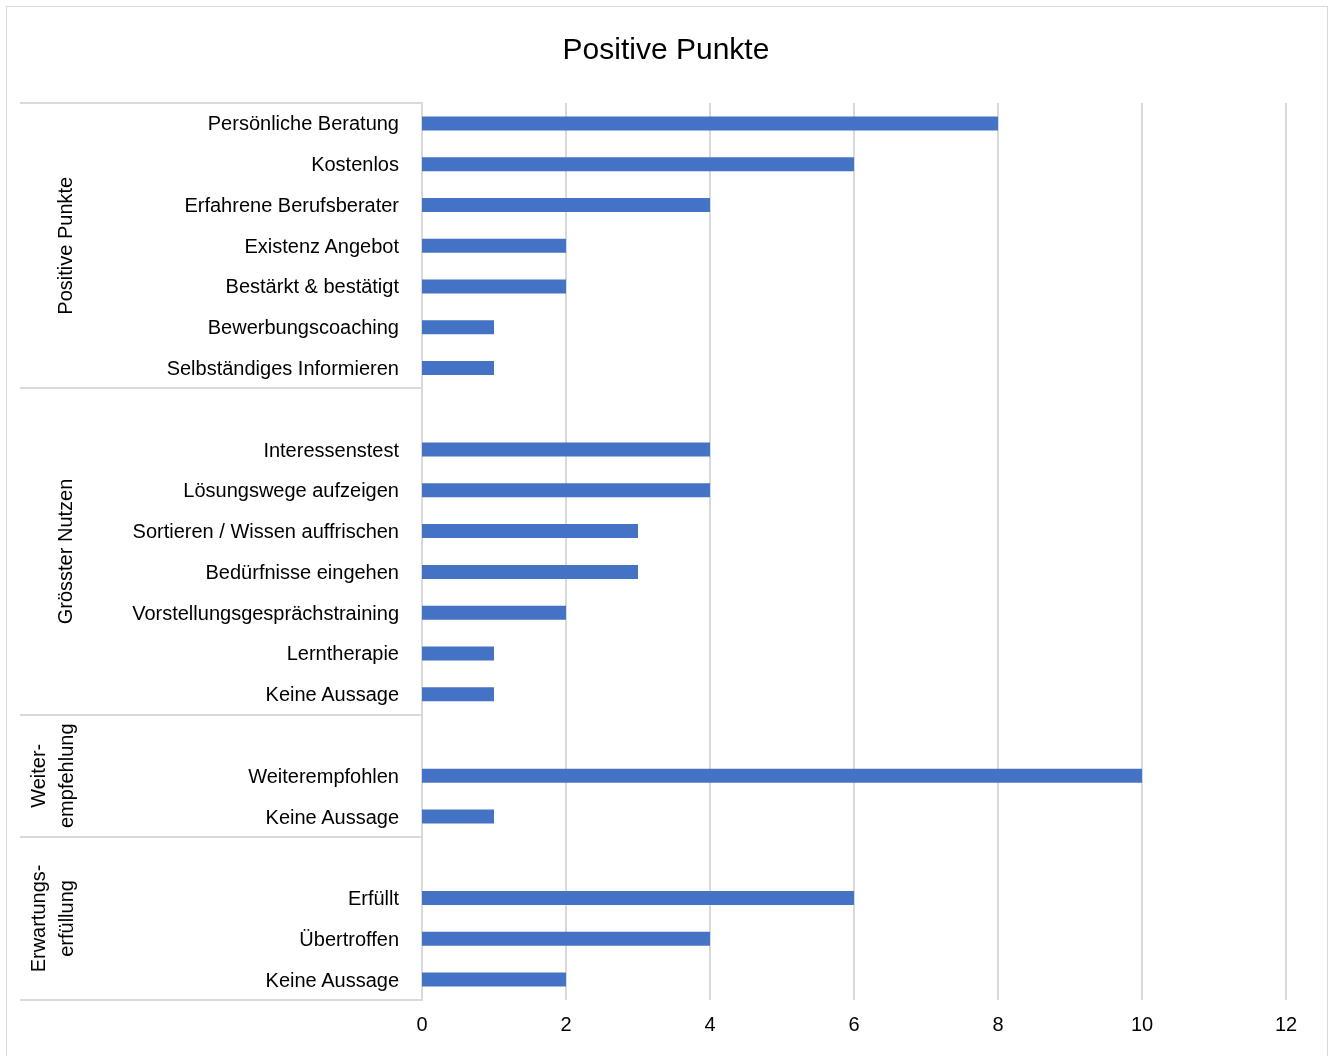 This screenshot has height=1056, width=1332. Describe the element at coordinates (566, 1024) in the screenshot. I see `x-tick-label: 2` at that location.